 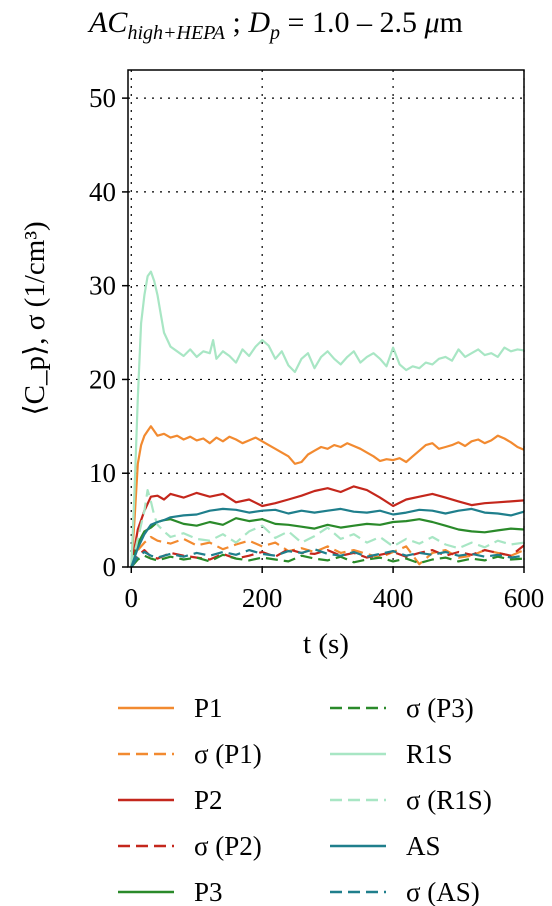 What do you see at coordinates (259, 22) in the screenshot?
I see `title-var: D` at bounding box center [259, 22].